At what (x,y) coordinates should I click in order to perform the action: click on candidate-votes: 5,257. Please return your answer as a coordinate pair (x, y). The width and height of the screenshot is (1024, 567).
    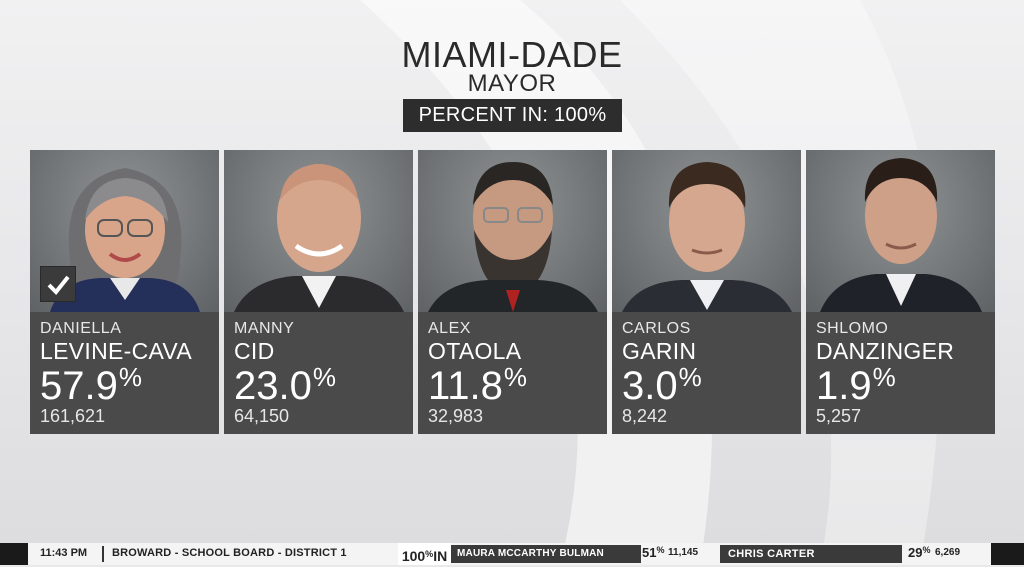
    Looking at the image, I should click on (839, 416).